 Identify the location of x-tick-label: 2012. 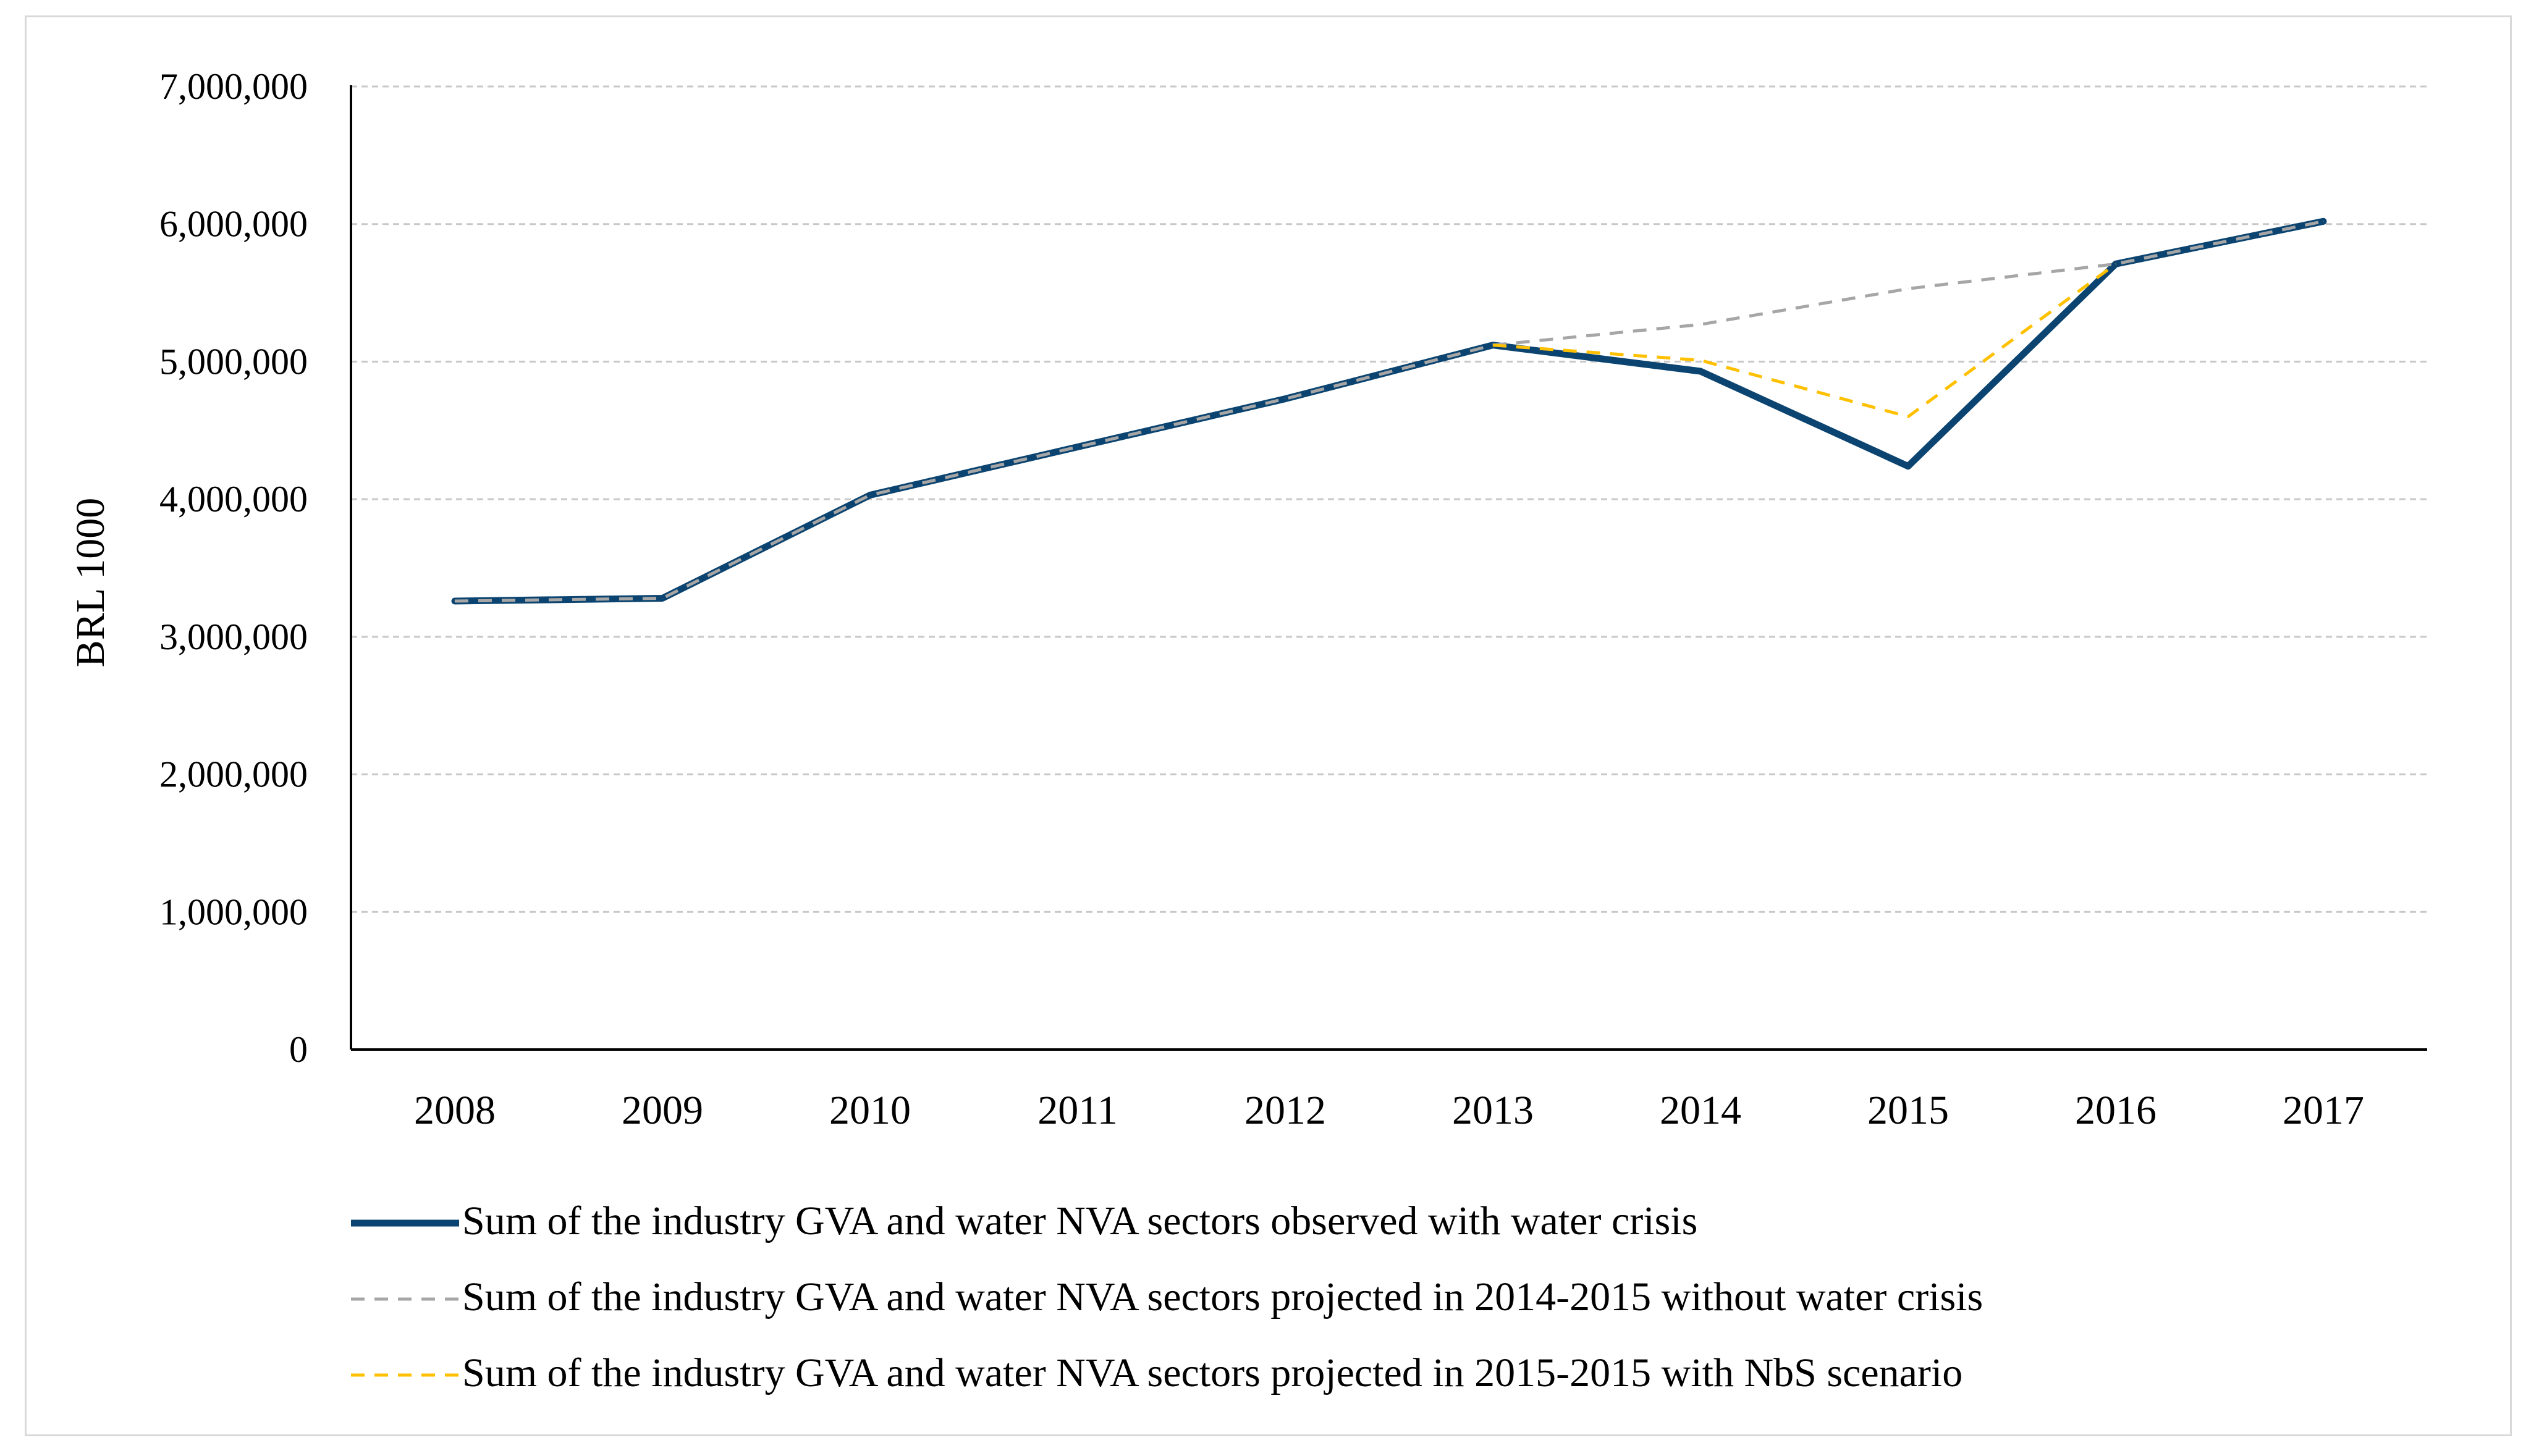
(1285, 1110).